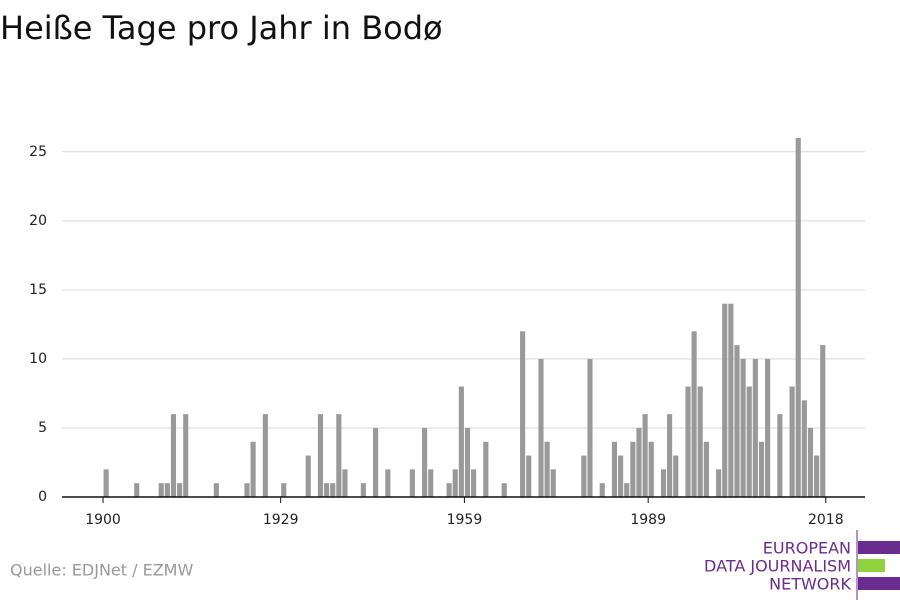 This screenshot has width=900, height=600. I want to click on x-tick-label: 2018, so click(826, 520).